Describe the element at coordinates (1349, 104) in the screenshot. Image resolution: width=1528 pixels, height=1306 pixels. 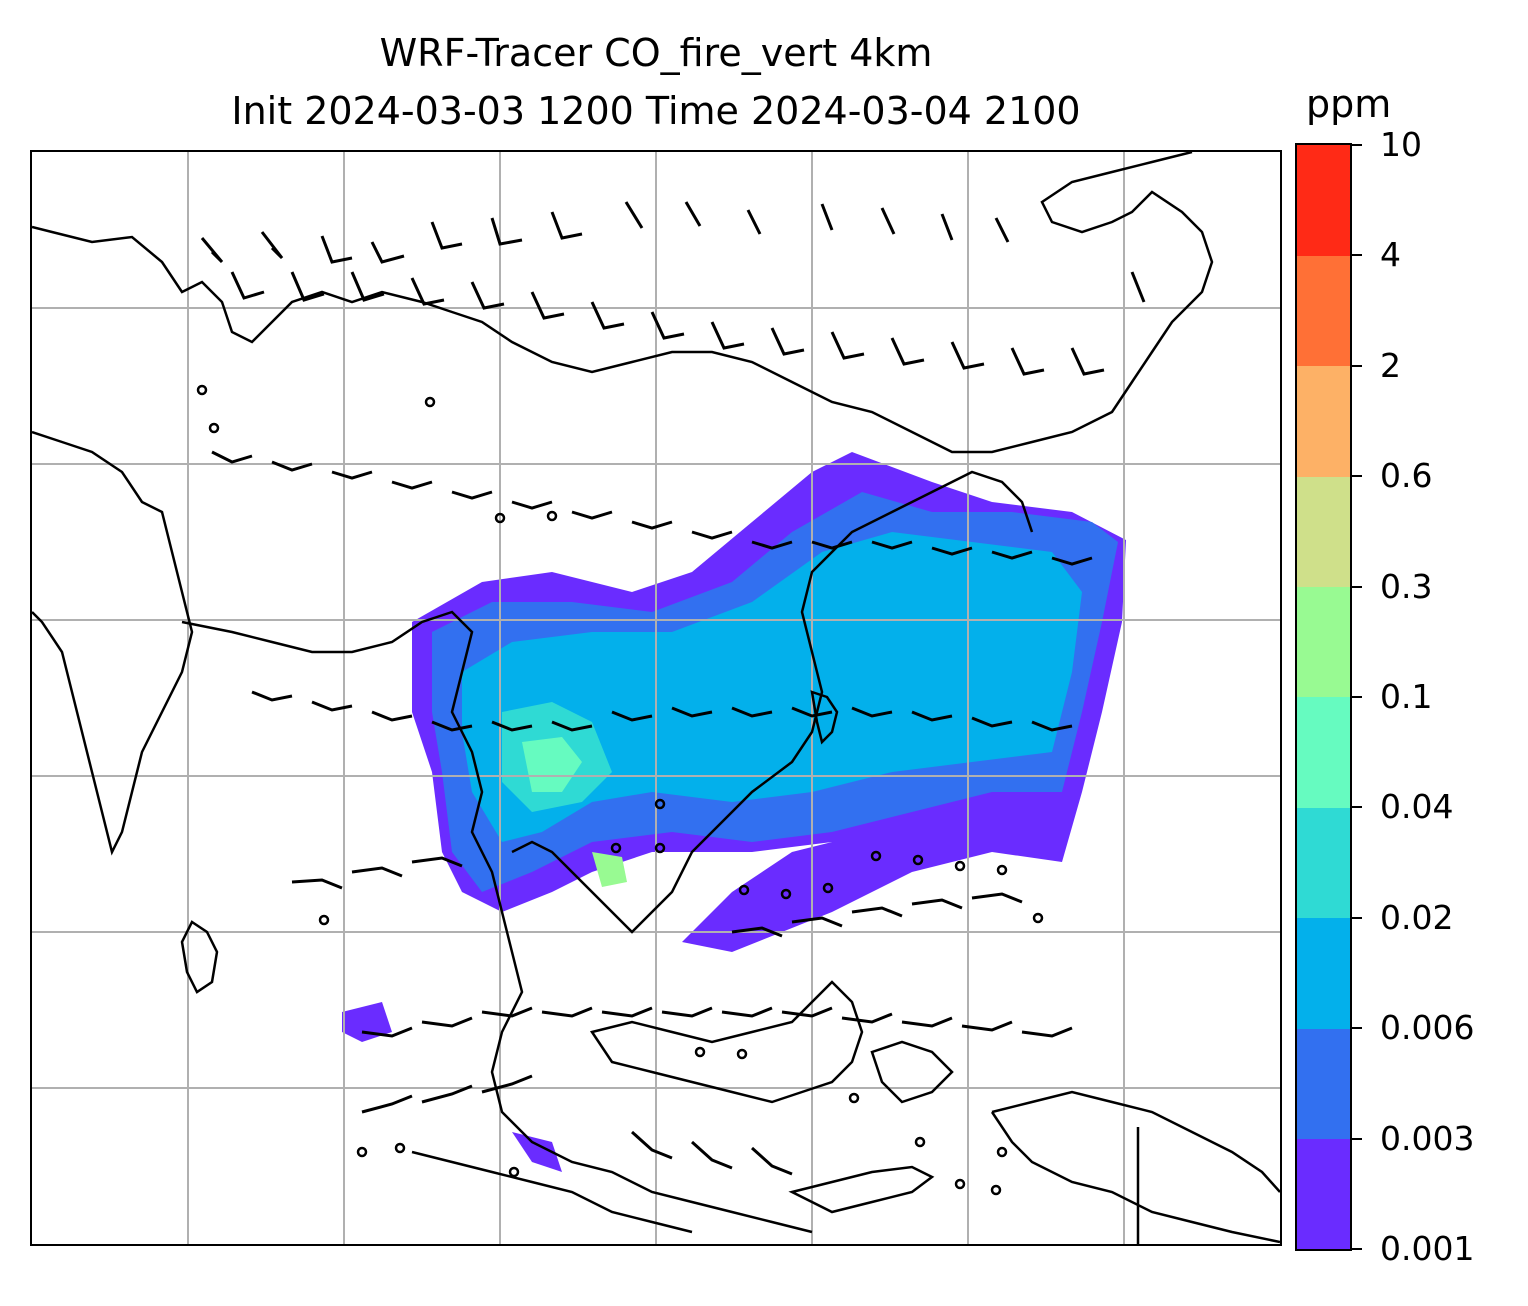
I see `colorbar-units: ppm` at that location.